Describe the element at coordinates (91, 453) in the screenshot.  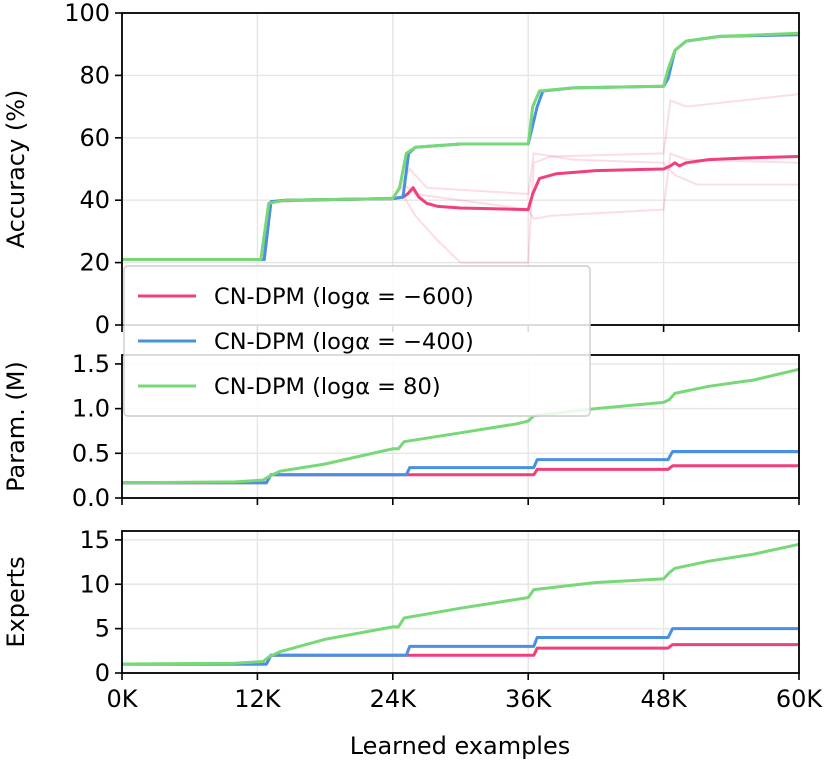
I see `y-tick-label: 0.5` at that location.